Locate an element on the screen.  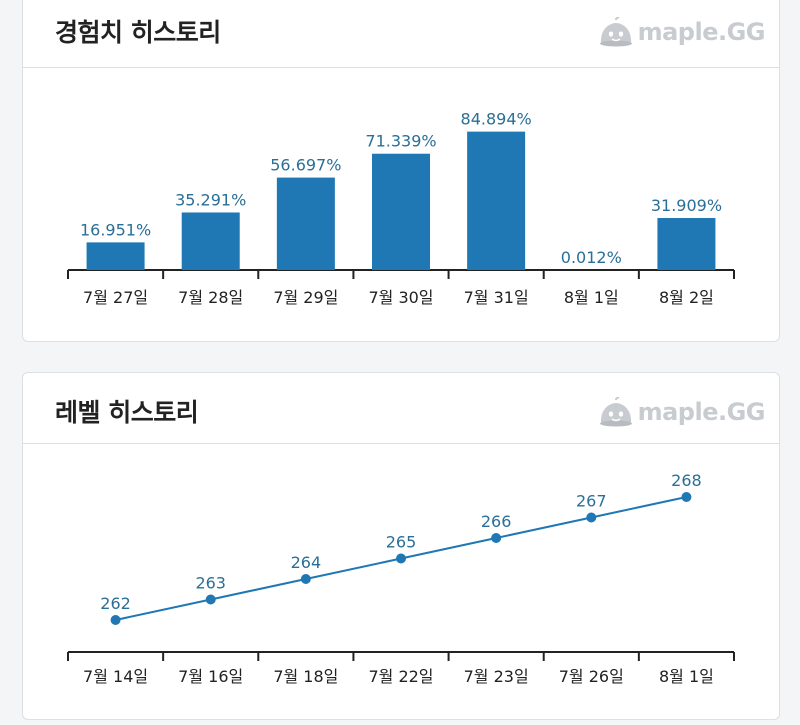
data-label: 262 is located at coordinates (115, 603).